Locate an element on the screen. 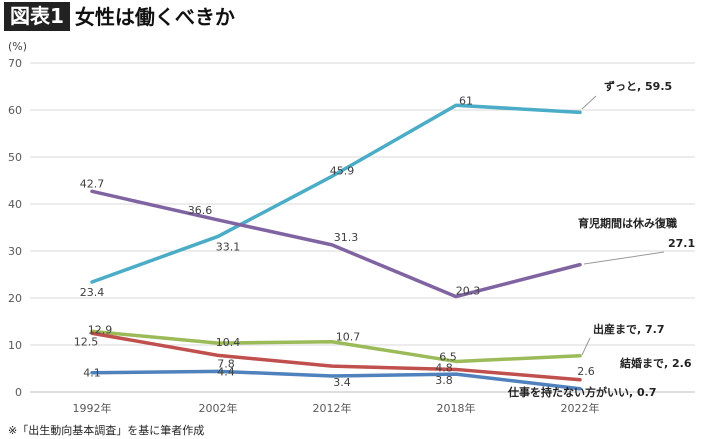 This screenshot has height=439, width=710. y-tick-label: 0 is located at coordinates (18, 392).